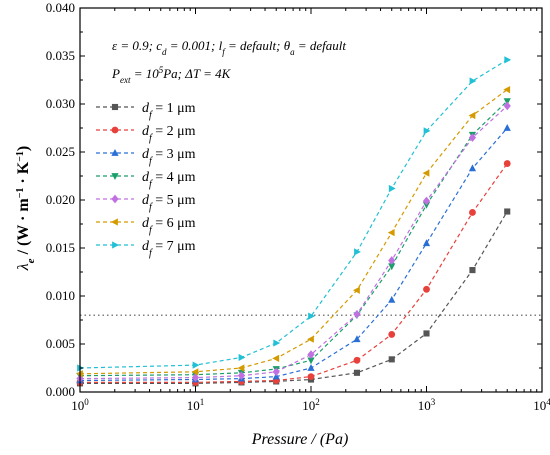 The height and width of the screenshot is (455, 550). What do you see at coordinates (196, 73) in the screenshot?
I see `annotation-conditions-c: Pa; ΔT = 4K` at bounding box center [196, 73].